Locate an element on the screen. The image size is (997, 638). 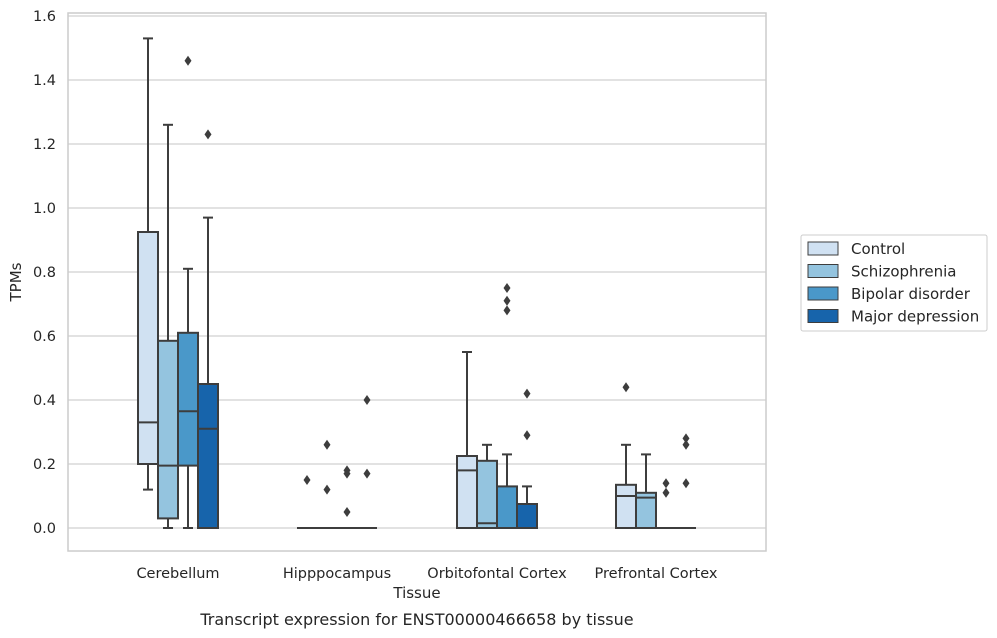
y-tick-label: 0.2 is located at coordinates (44, 465).